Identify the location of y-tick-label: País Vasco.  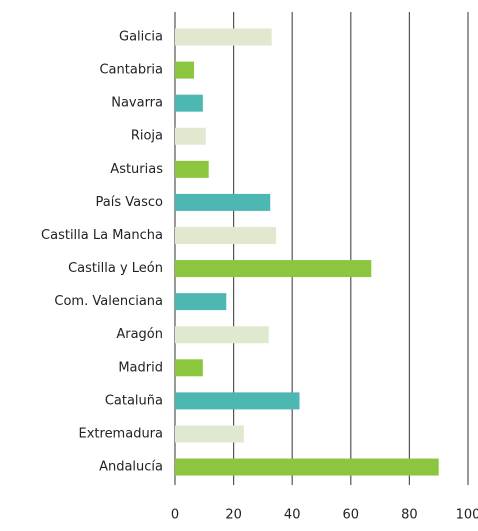
(130, 202).